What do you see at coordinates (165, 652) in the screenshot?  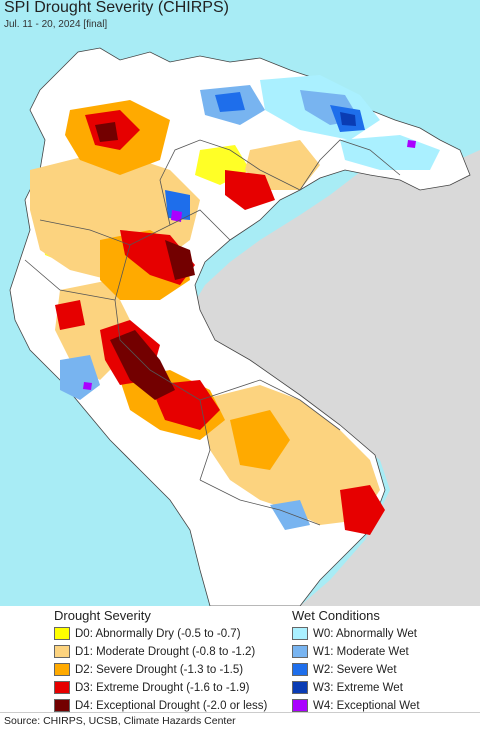 I see `legend-label: D1: Moderate Drought (-0.8 to -1.2)` at bounding box center [165, 652].